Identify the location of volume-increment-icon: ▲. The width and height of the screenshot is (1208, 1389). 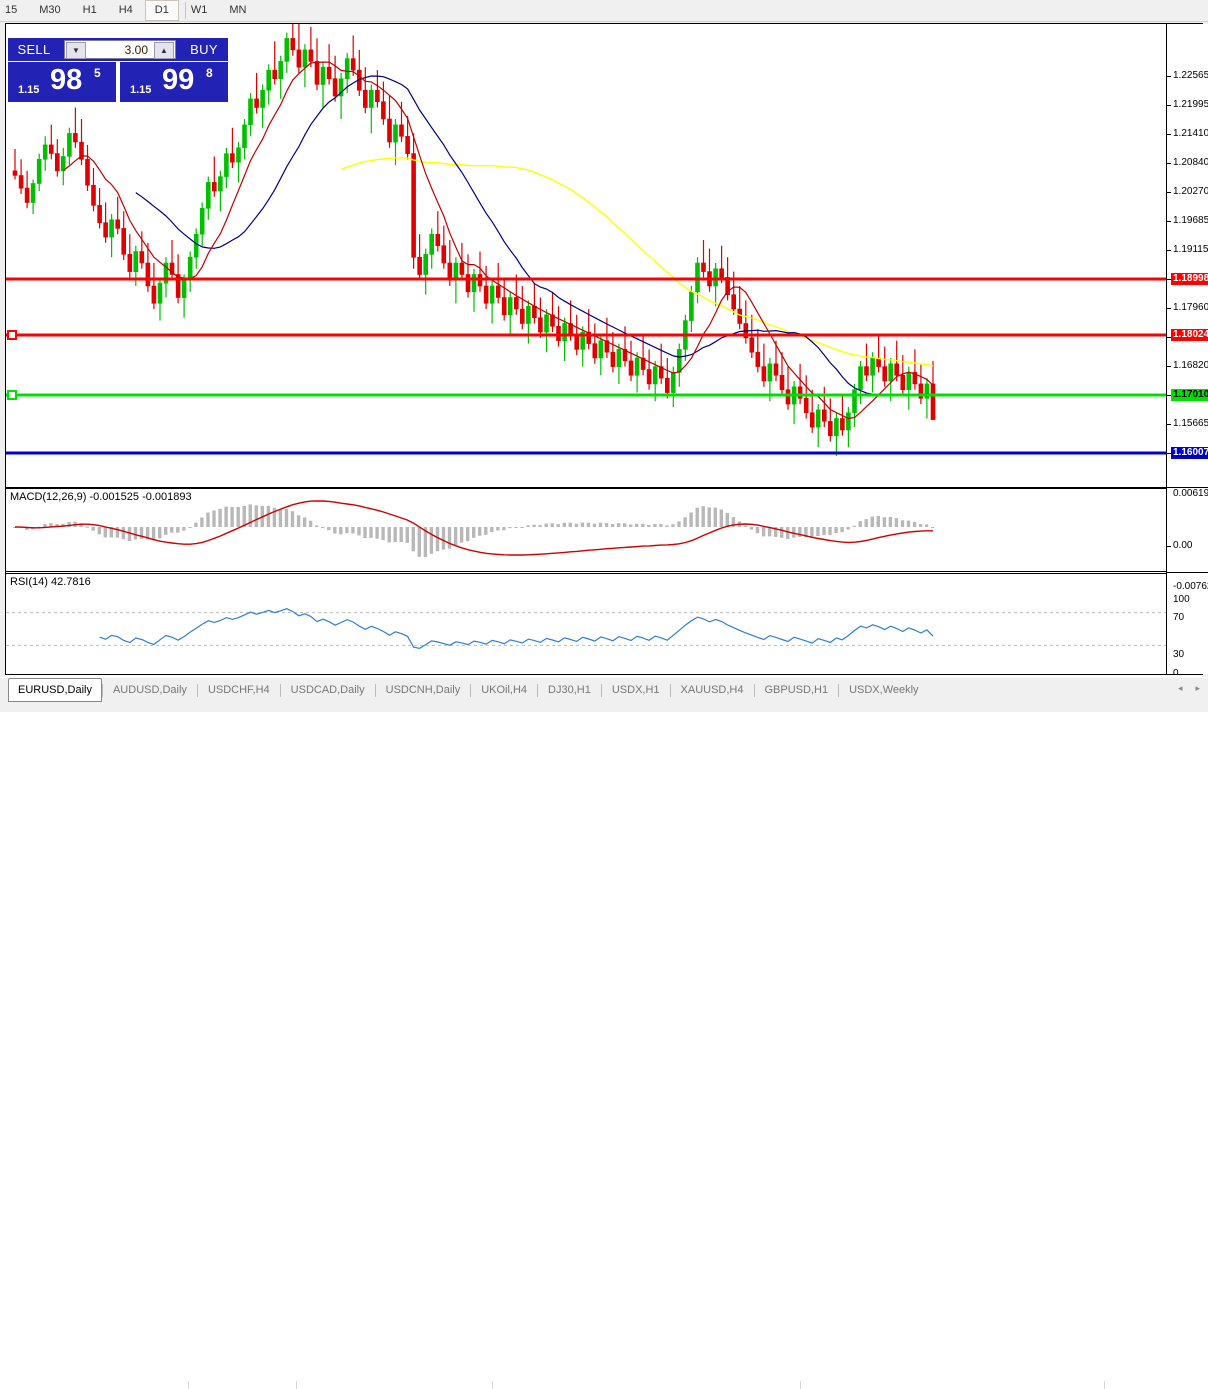
(164, 50).